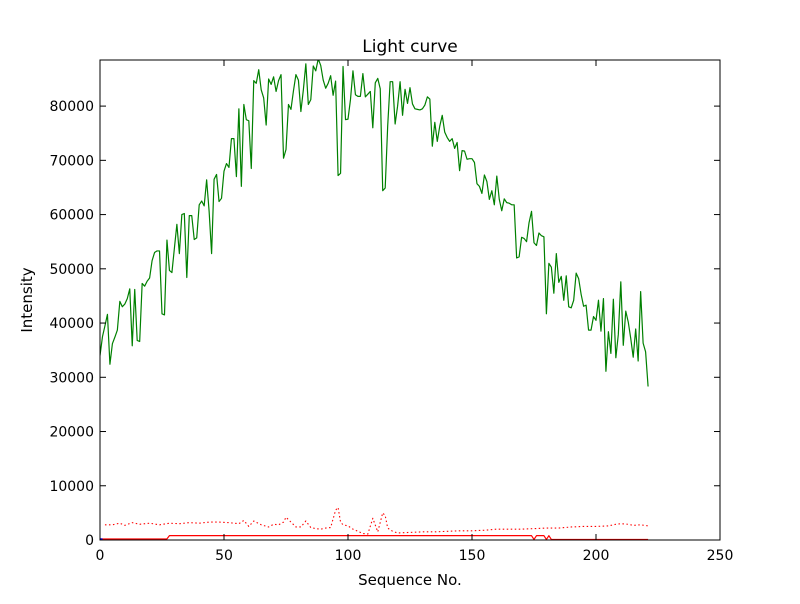 Image resolution: width=800 pixels, height=604 pixels. I want to click on y-tick-label: 0, so click(89, 541).